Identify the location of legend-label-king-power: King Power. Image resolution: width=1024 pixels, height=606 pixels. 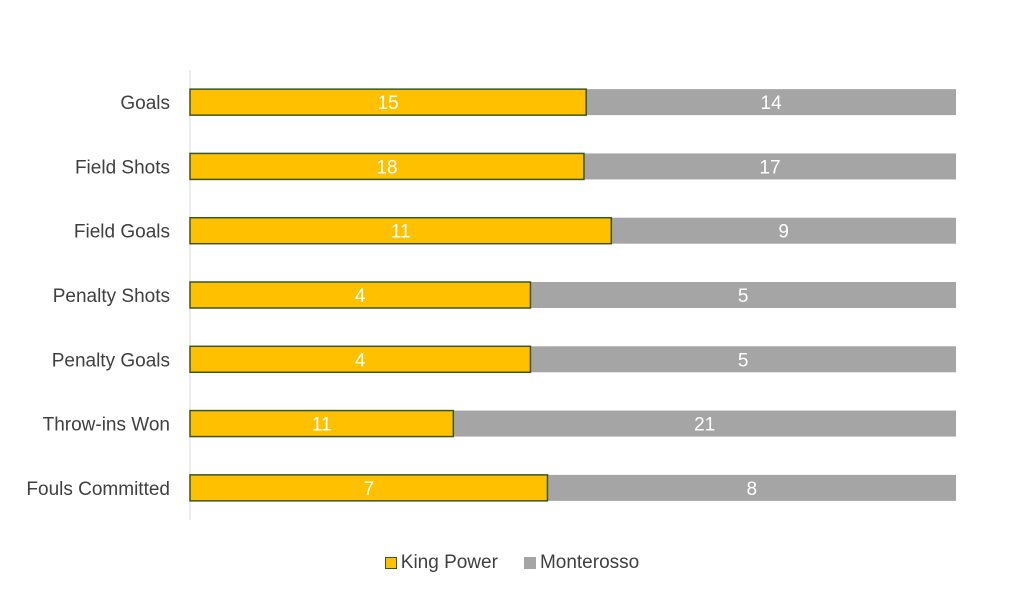
(449, 562).